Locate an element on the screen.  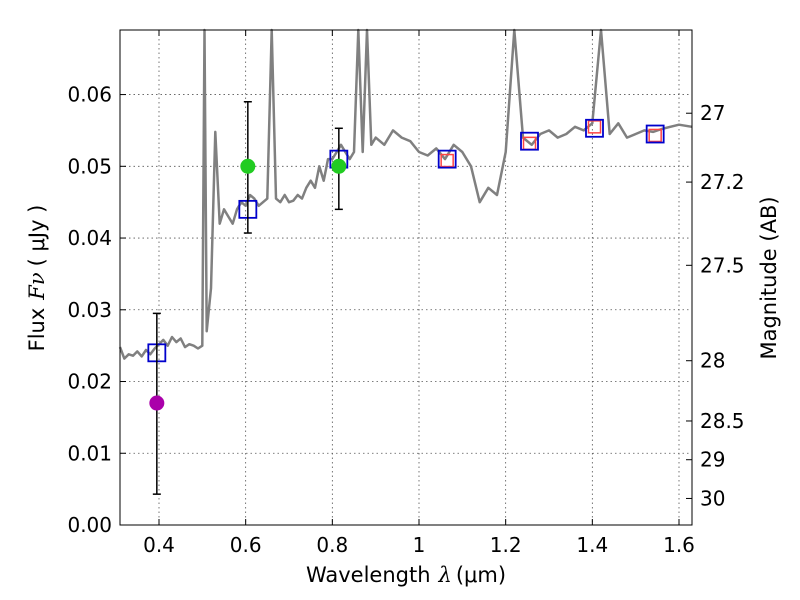
x-tick-label: 0.6 is located at coordinates (246, 545).